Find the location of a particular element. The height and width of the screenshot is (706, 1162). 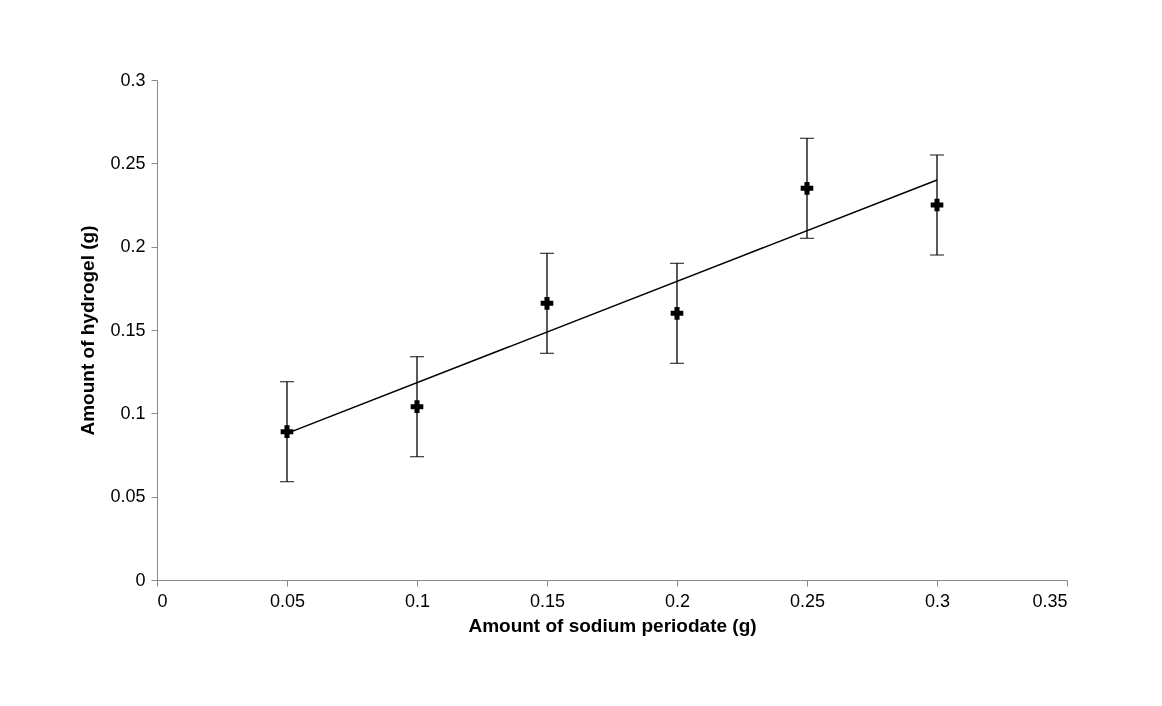

x-tick-label: 0.3 is located at coordinates (937, 600).